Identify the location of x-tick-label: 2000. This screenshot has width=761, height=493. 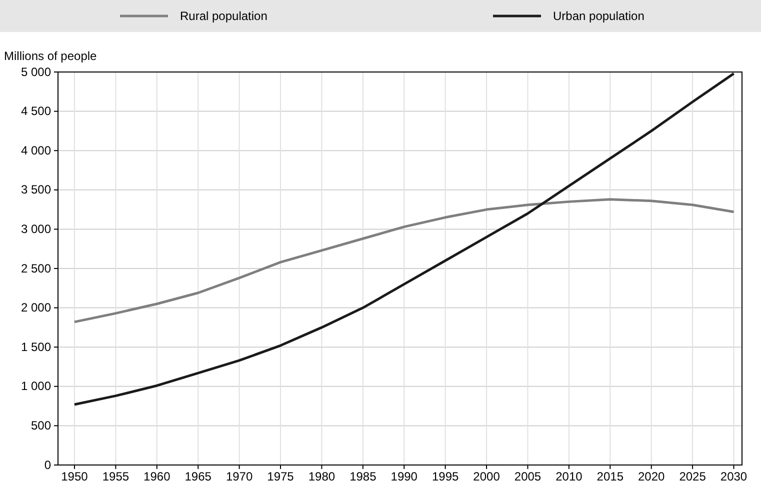
(486, 477).